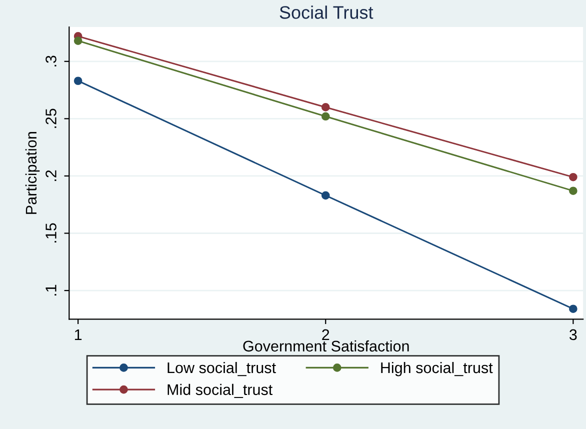 Image resolution: width=586 pixels, height=429 pixels. Describe the element at coordinates (573, 334) in the screenshot. I see `x-tick-label: 3` at that location.